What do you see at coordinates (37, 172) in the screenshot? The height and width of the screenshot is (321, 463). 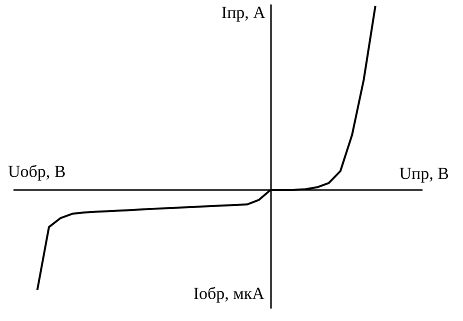 I see `annotation: Uобр, B` at bounding box center [37, 172].